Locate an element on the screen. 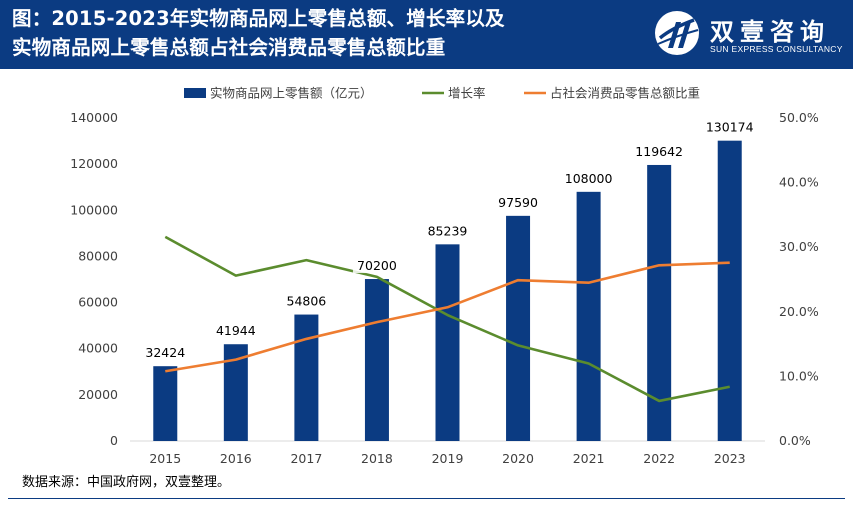 Image resolution: width=853 pixels, height=514 pixels. bar-value-label: 85239 is located at coordinates (448, 230).